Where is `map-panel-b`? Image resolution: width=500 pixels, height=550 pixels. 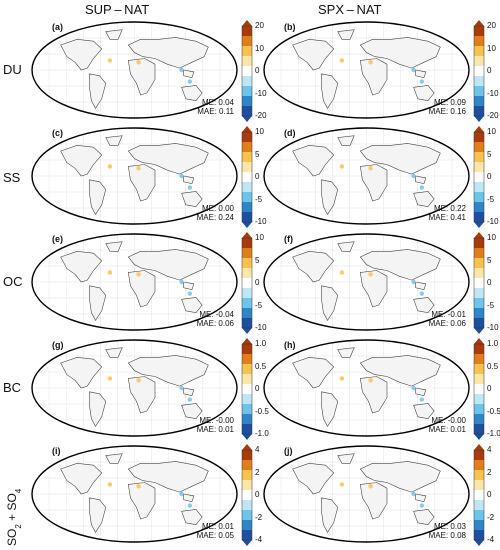
map-panel-b is located at coordinates (374, 71).